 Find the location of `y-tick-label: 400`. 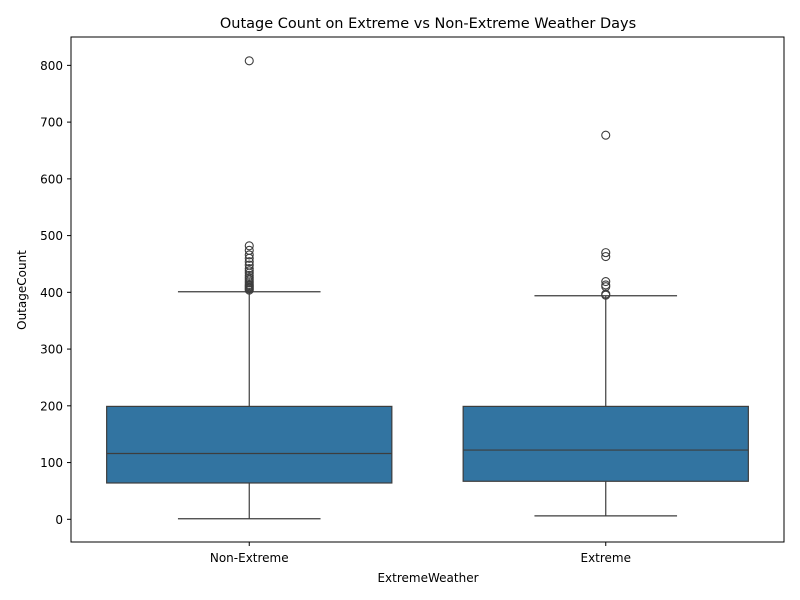

y-tick-label: 400 is located at coordinates (51, 293).